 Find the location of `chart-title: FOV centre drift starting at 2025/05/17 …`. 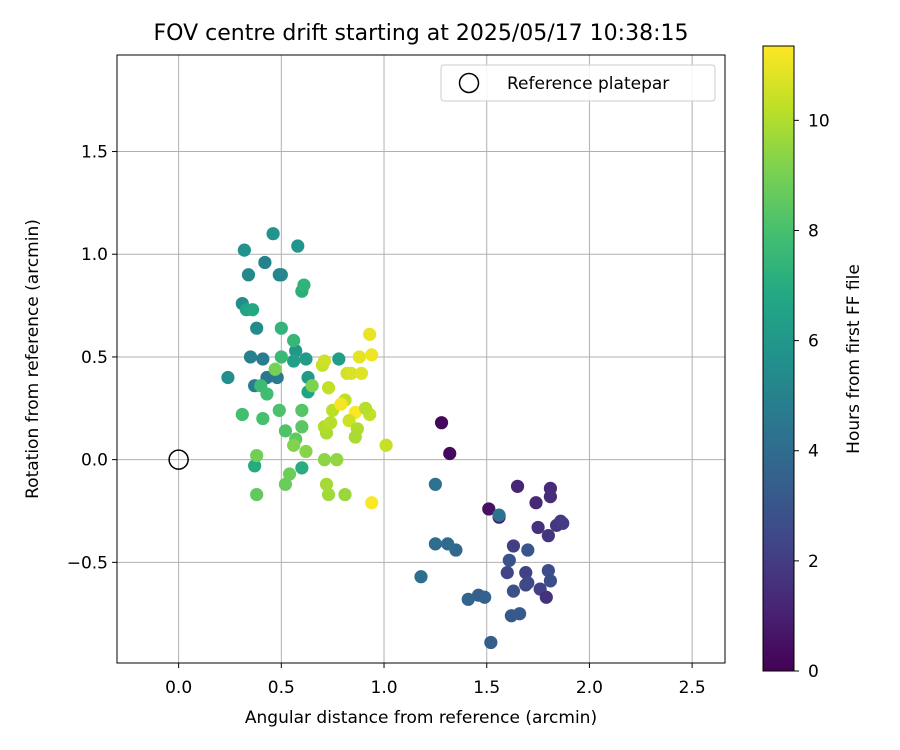

chart-title: FOV centre drift starting at 2025/05/17 … is located at coordinates (421, 33).